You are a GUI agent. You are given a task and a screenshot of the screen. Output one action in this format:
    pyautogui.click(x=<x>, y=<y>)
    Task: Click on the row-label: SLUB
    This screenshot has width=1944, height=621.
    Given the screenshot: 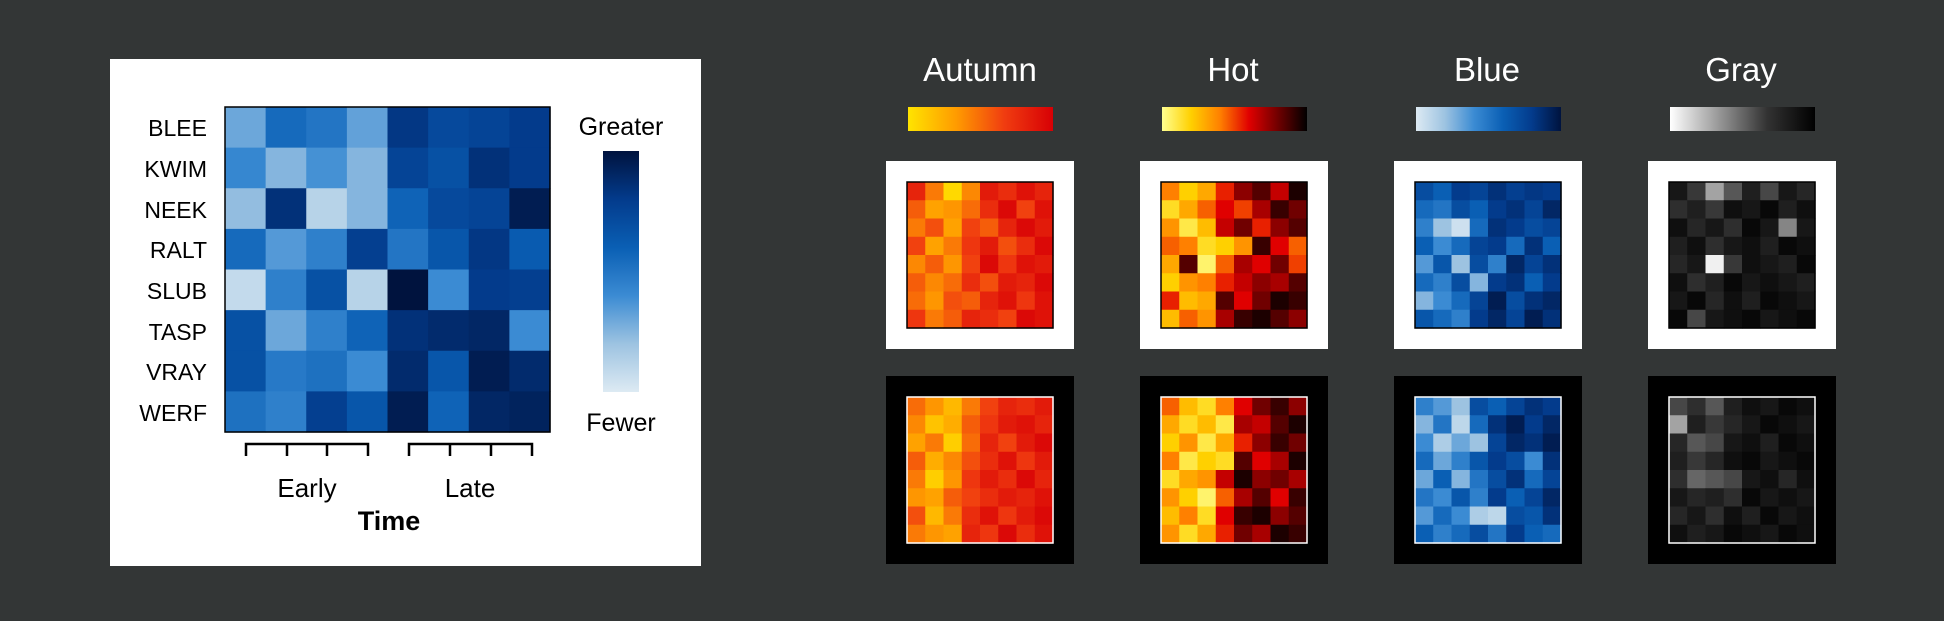 What is the action you would take?
    pyautogui.click(x=177, y=291)
    